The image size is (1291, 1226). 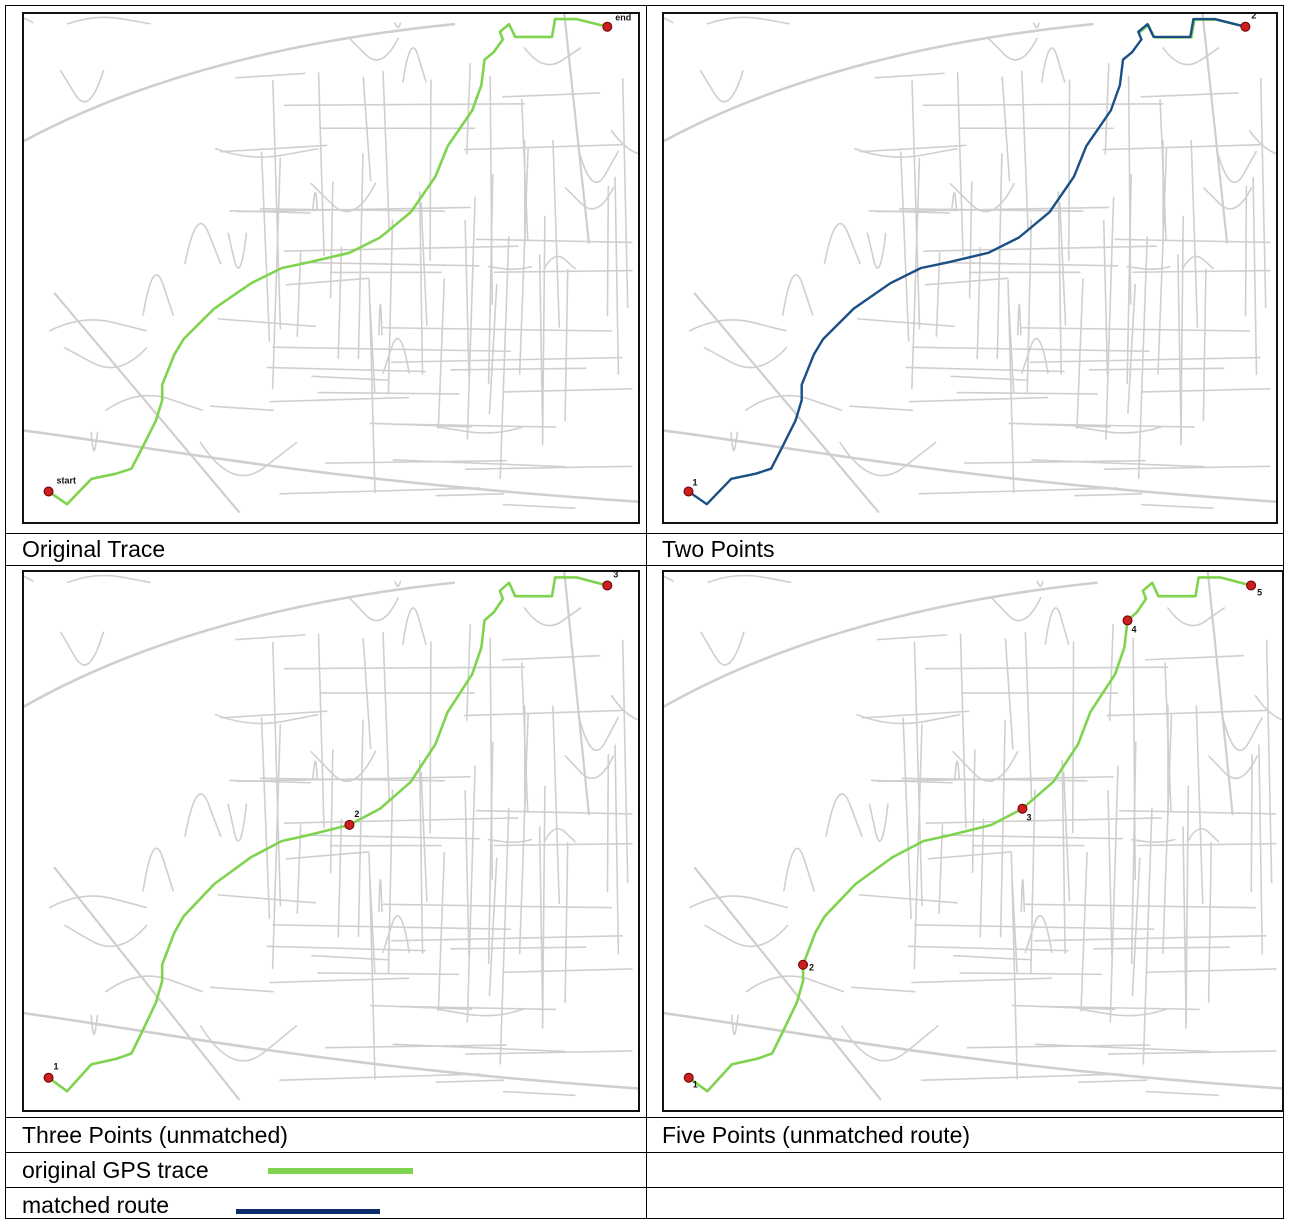 What do you see at coordinates (816, 1135) in the screenshot?
I see `caption-five-points: Five Points (unmatched route)` at bounding box center [816, 1135].